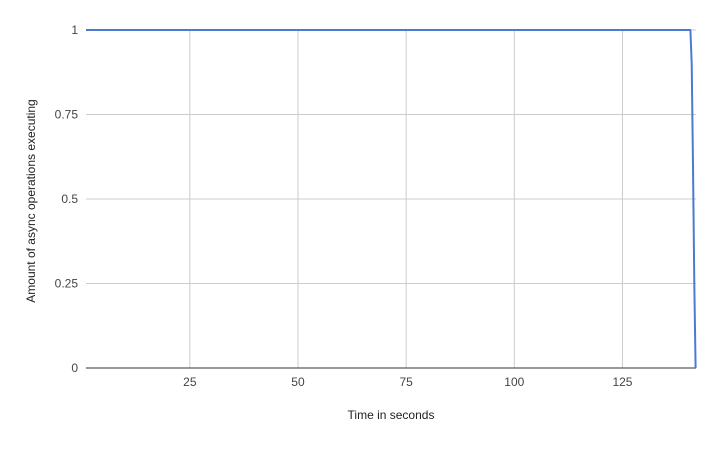  What do you see at coordinates (74, 30) in the screenshot?
I see `y-tick-label: 1` at bounding box center [74, 30].